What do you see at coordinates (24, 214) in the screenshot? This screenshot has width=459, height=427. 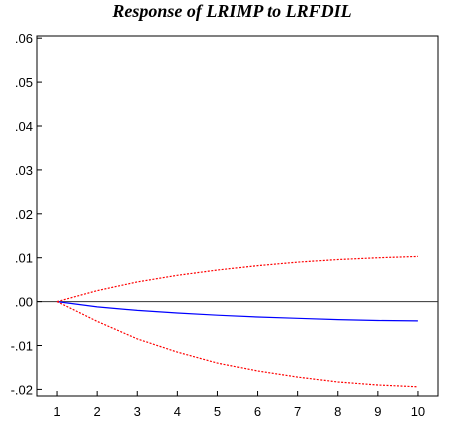 I see `y-tick-label: .02` at bounding box center [24, 214].